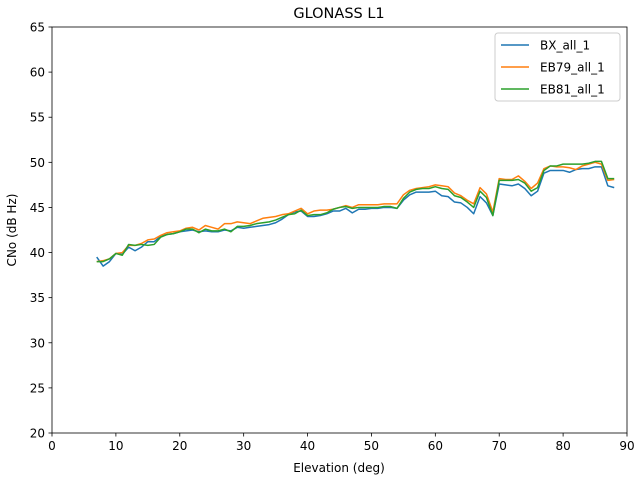 This screenshot has height=480, width=640. I want to click on x-tick-label: 30, so click(243, 446).